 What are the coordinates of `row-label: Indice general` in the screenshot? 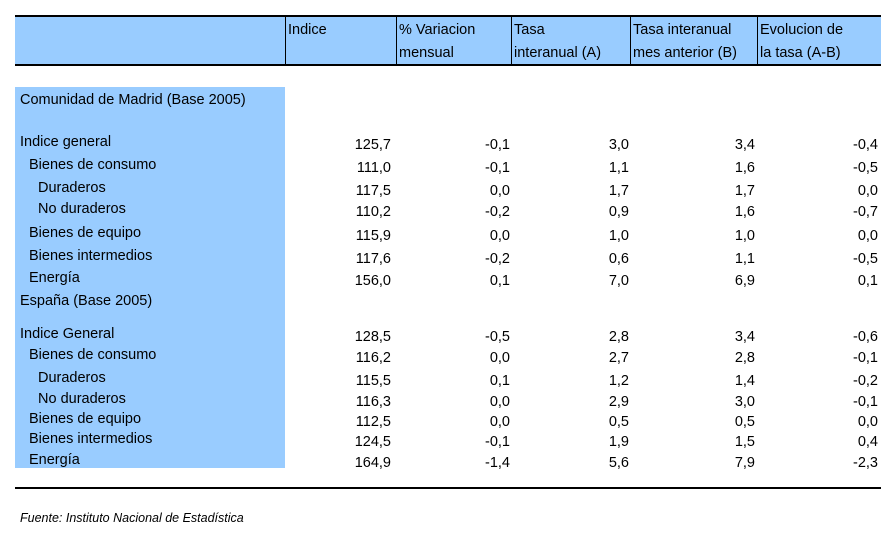 It's located at (66, 142).